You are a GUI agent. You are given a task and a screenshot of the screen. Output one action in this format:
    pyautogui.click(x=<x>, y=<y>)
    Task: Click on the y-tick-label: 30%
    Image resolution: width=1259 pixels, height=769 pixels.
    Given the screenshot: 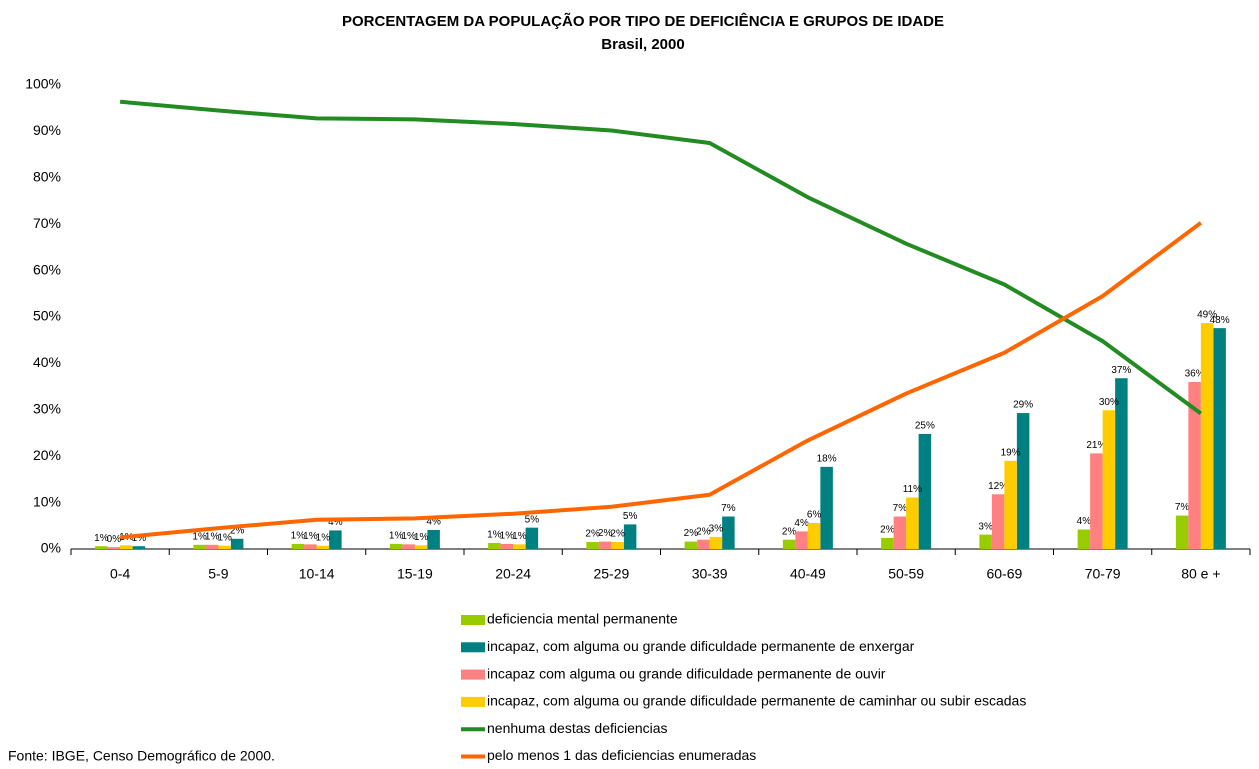 What is the action you would take?
    pyautogui.click(x=47, y=409)
    